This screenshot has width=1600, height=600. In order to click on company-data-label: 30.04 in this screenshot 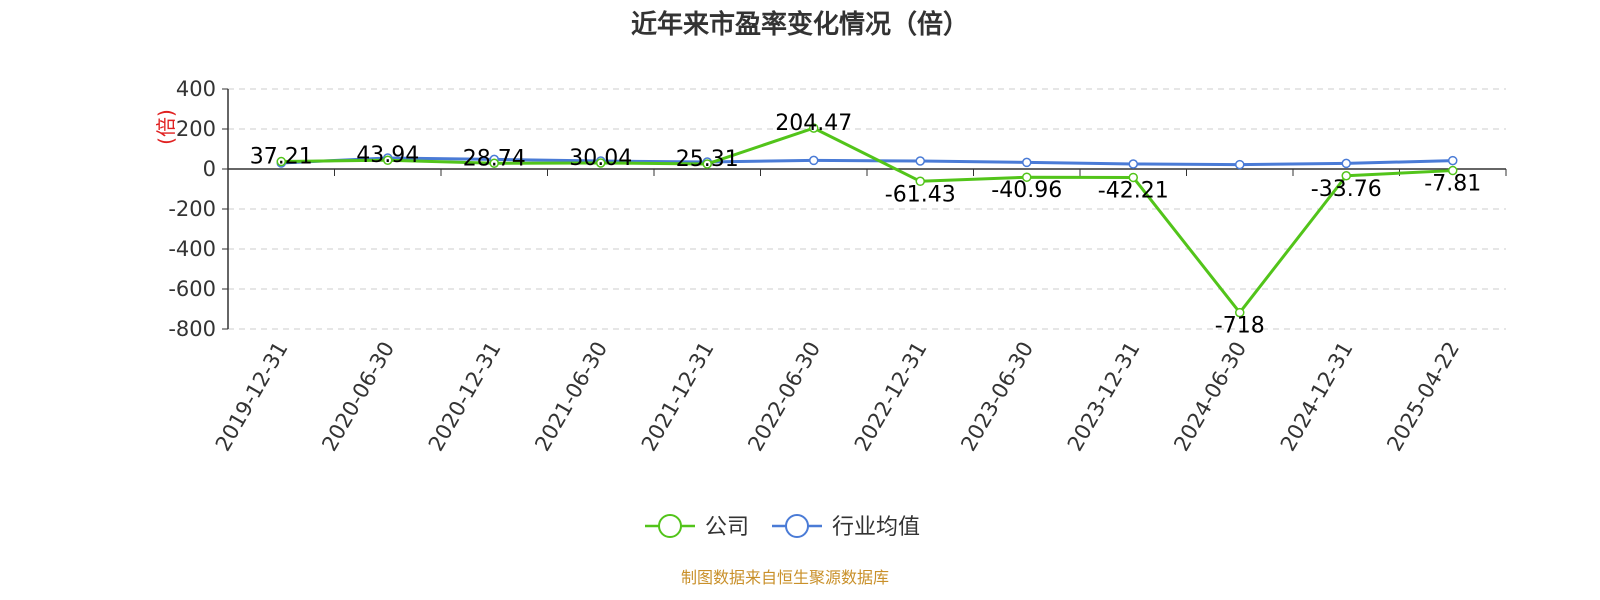, I will do `click(600, 158)`.